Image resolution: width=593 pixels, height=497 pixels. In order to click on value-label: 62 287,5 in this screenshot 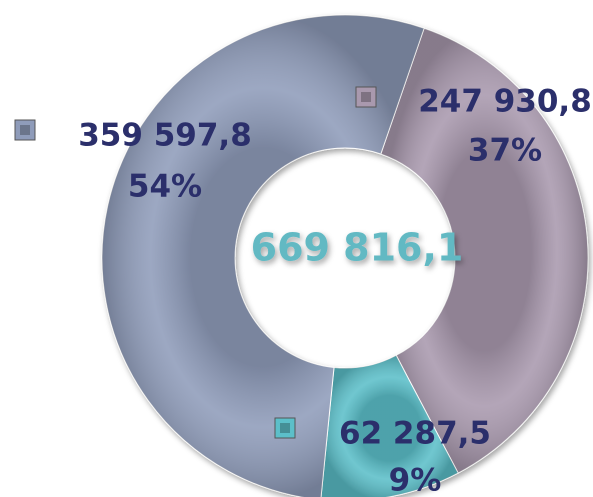, I will do `click(415, 434)`.